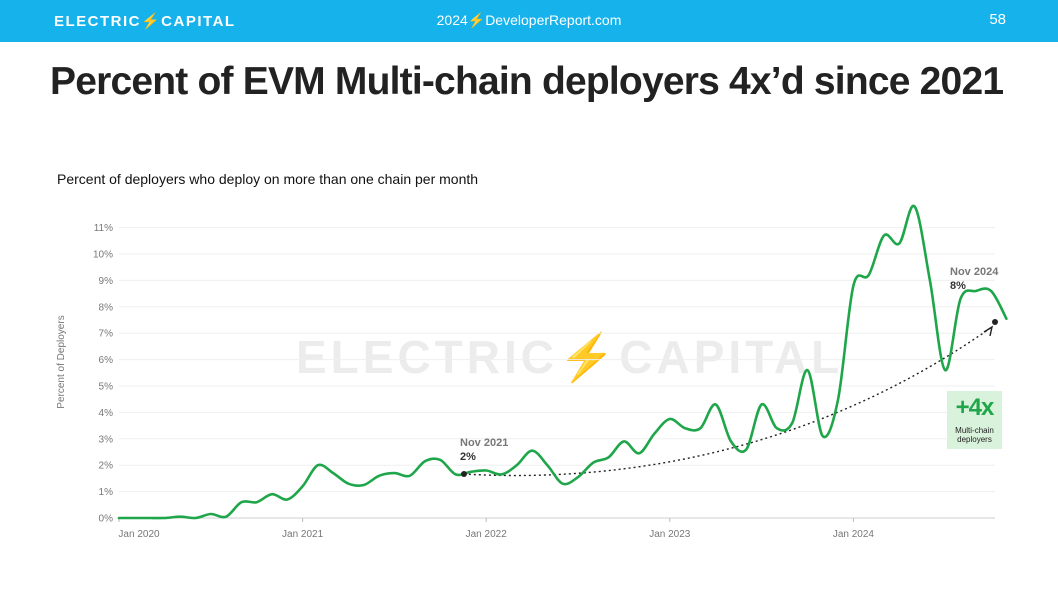 The image size is (1058, 592). Describe the element at coordinates (974, 430) in the screenshot. I see `badge-label-line1: Multi-chain` at that location.